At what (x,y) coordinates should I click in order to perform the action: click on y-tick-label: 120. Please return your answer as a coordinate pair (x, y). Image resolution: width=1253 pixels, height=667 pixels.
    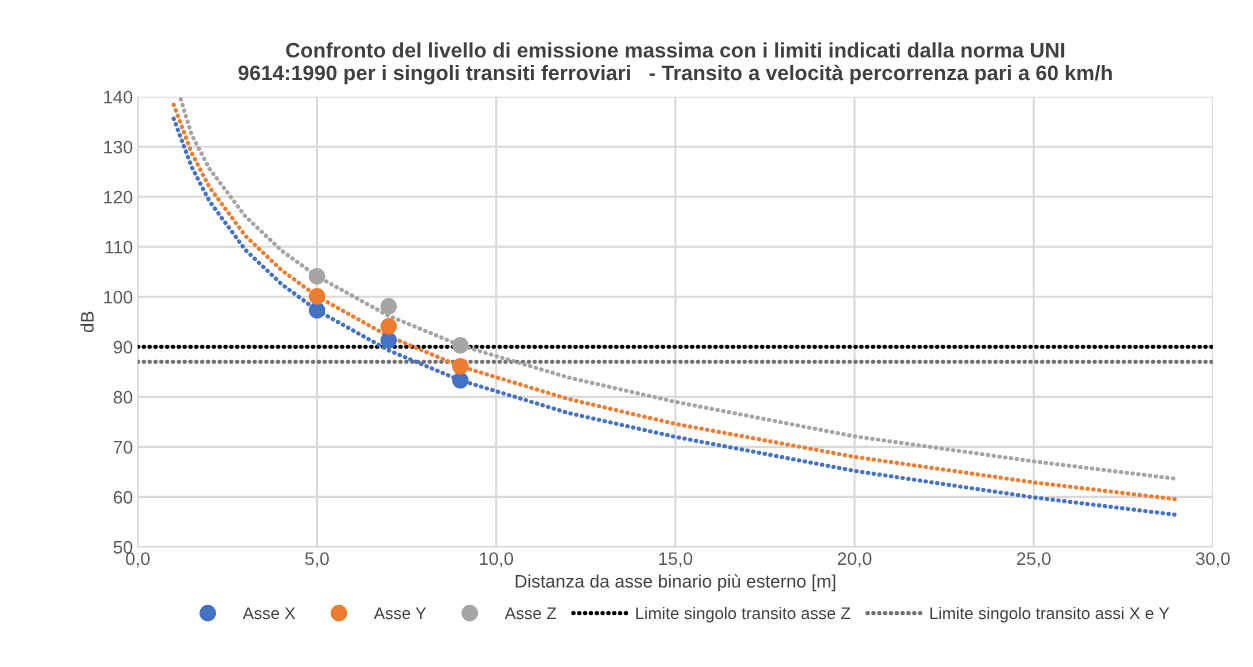
    Looking at the image, I should click on (118, 197).